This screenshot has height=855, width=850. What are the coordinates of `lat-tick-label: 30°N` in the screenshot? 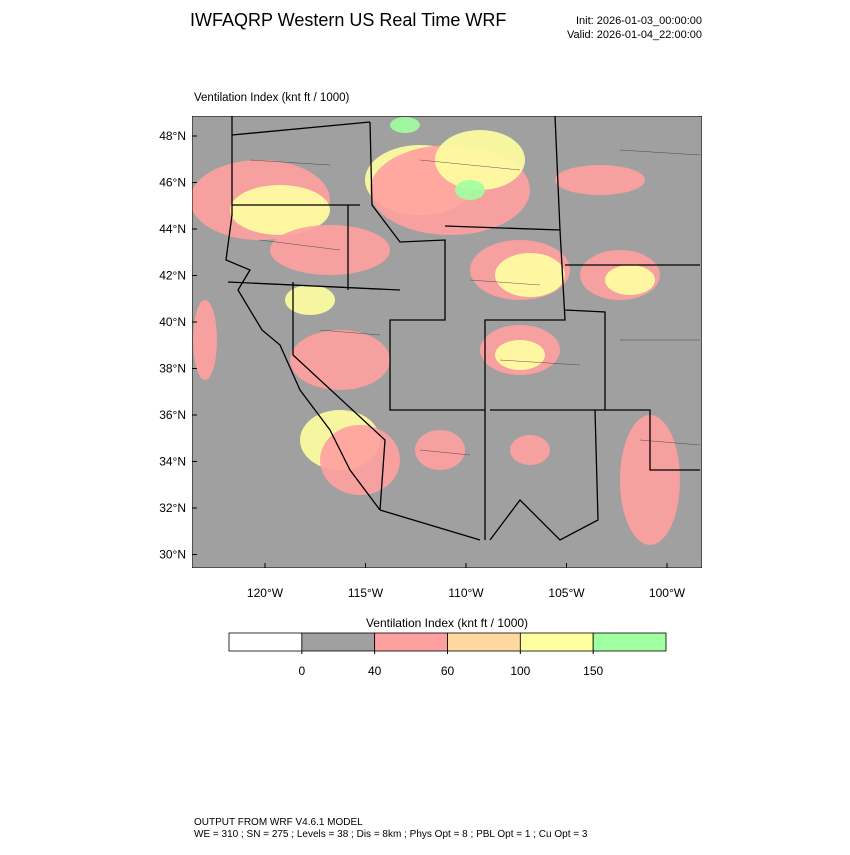 It's located at (172, 555).